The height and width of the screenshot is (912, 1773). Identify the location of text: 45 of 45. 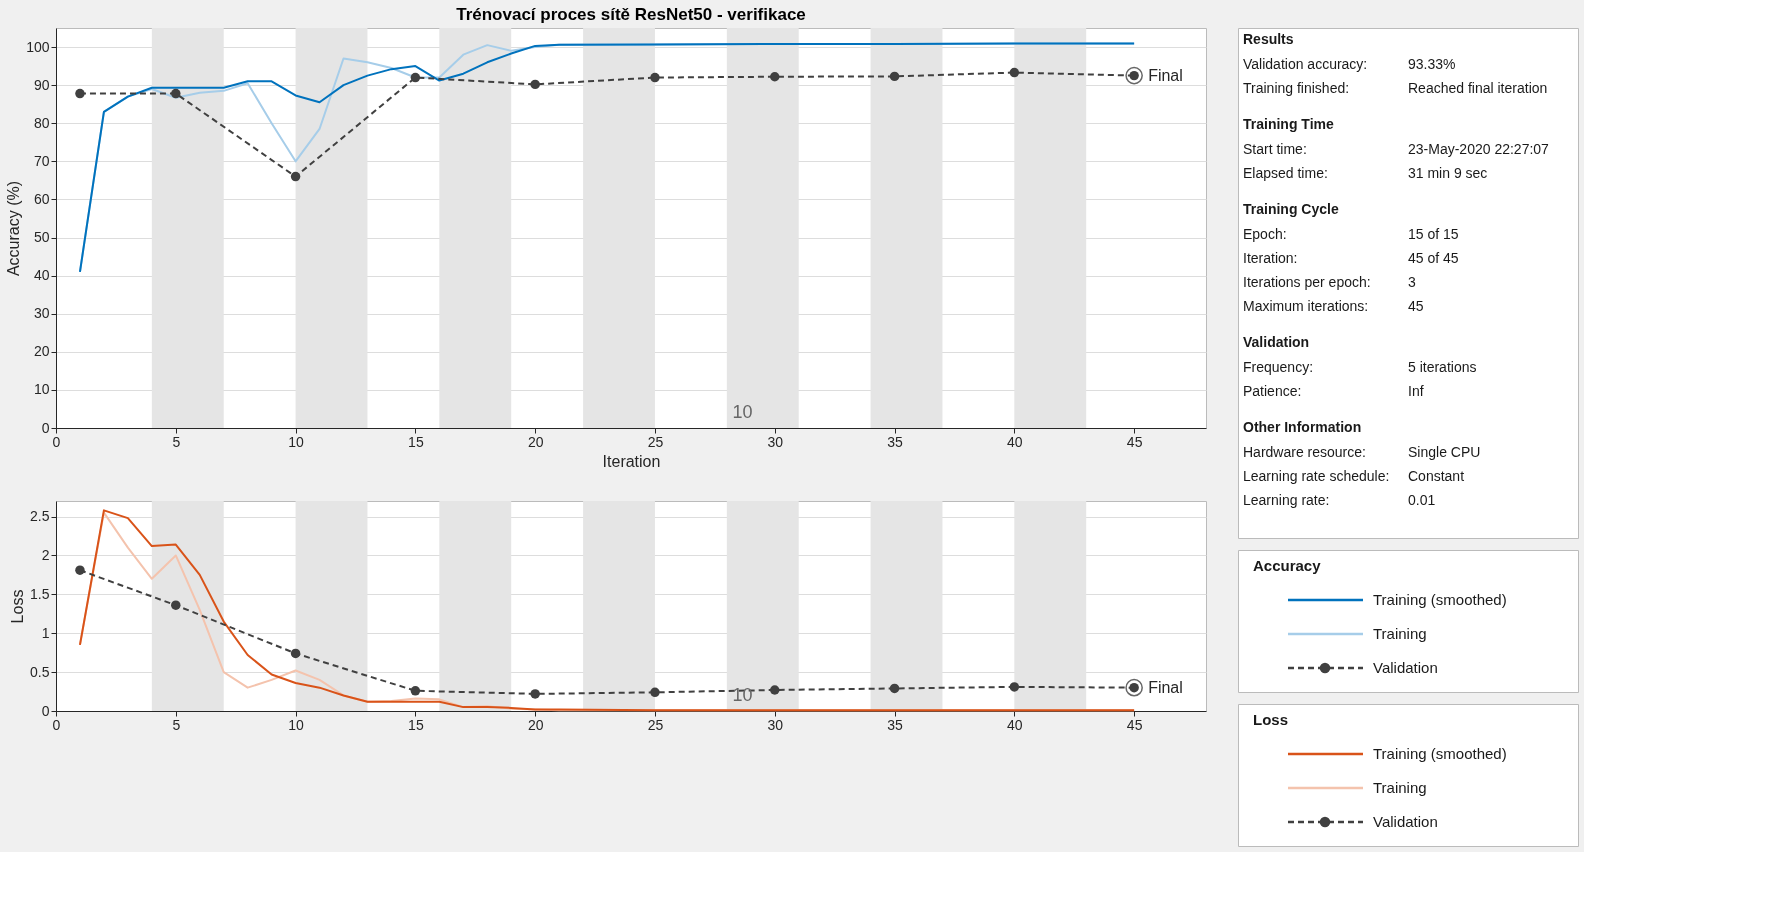
(1433, 258).